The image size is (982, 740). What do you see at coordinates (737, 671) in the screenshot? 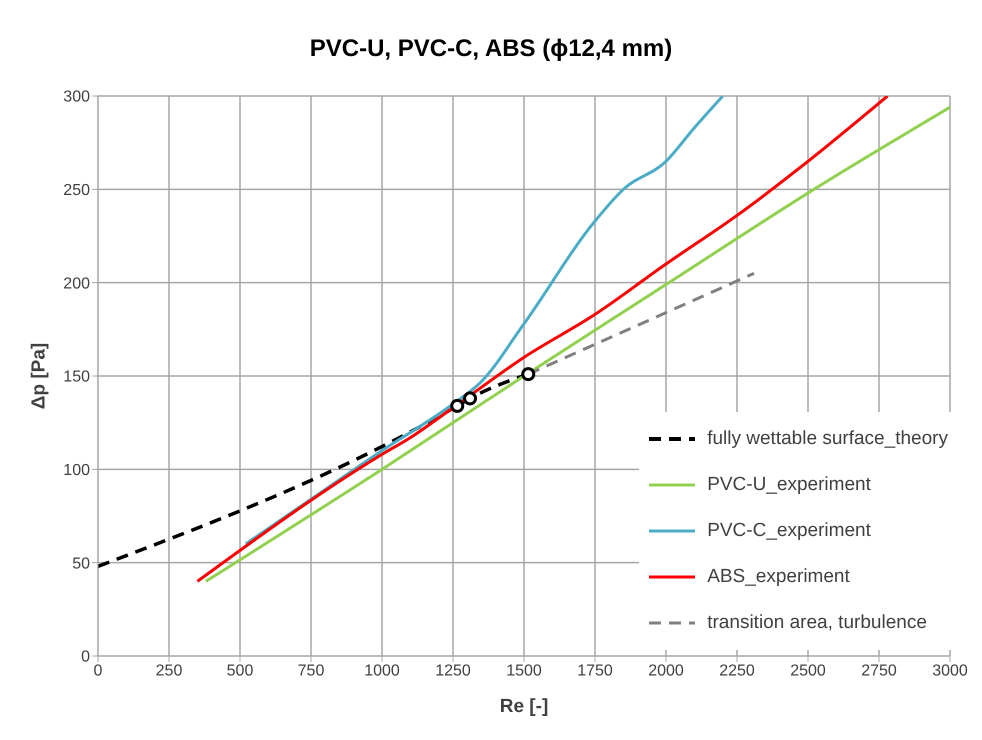
I see `x-tick-label: 2250` at bounding box center [737, 671].